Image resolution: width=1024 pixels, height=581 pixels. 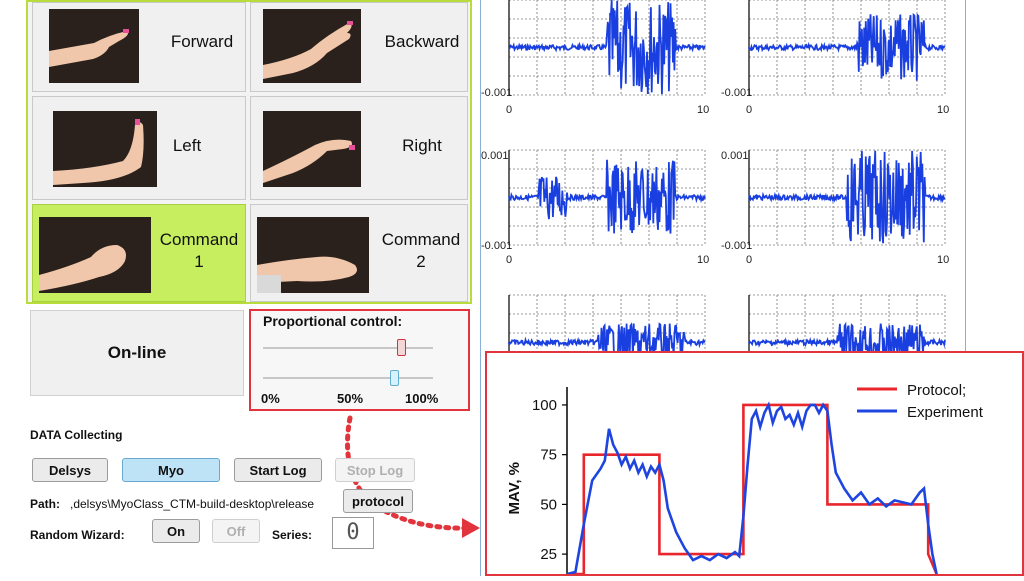 I want to click on delsys-button: Delsys, so click(x=70, y=470).